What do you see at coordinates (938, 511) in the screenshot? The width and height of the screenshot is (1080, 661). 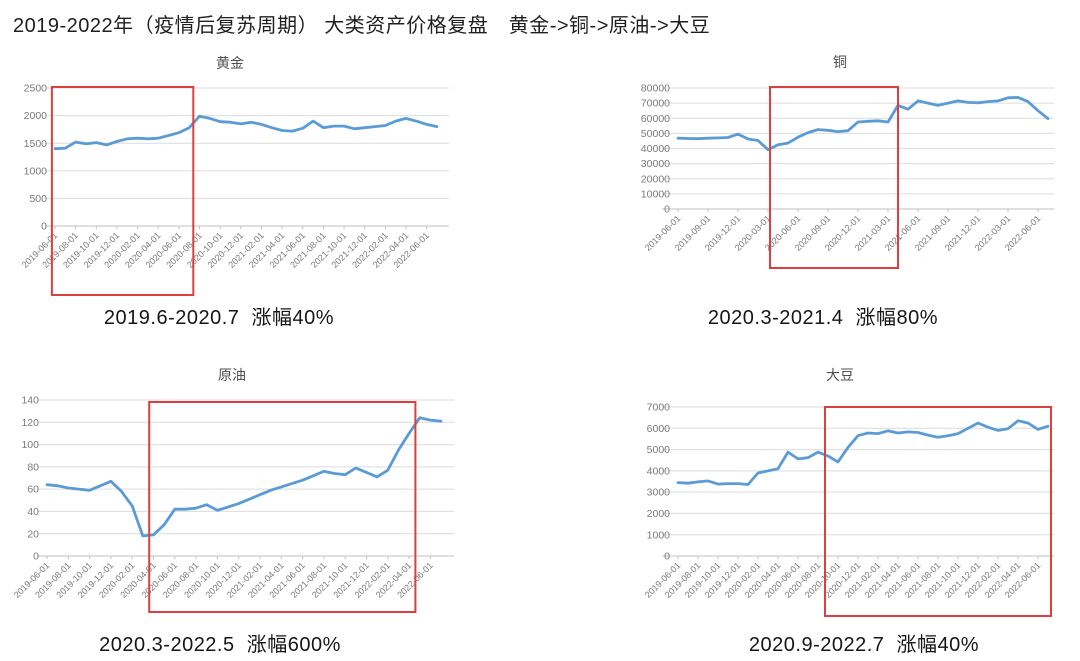 I see `highlight-box-soybean` at bounding box center [938, 511].